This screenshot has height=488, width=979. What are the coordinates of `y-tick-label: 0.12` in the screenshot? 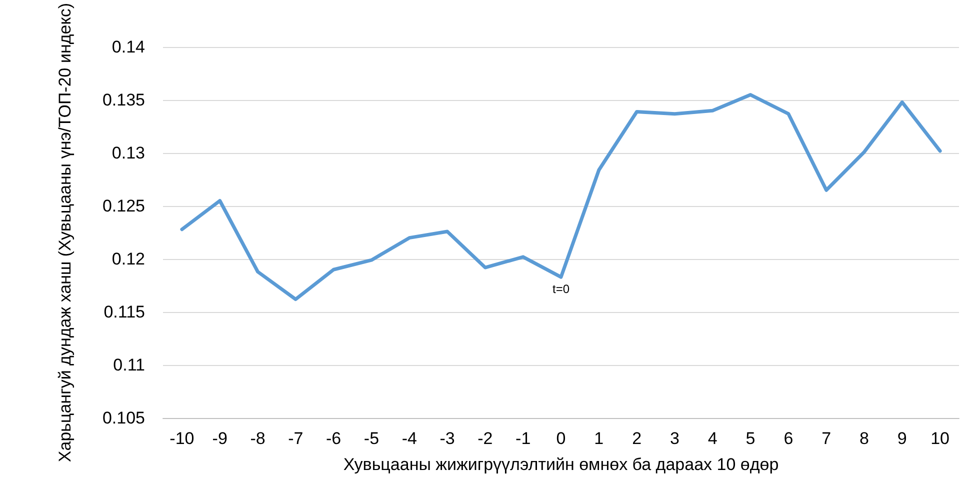 It's located at (128, 259).